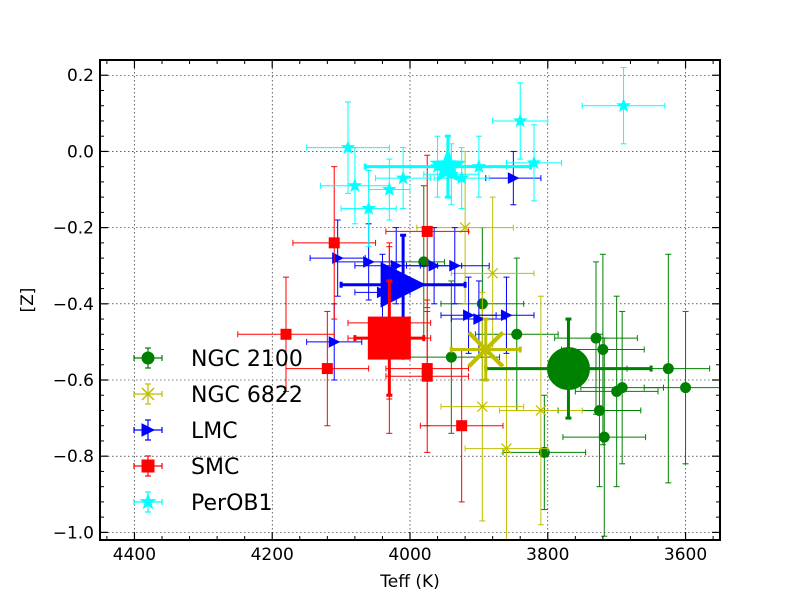 The width and height of the screenshot is (800, 600). Describe the element at coordinates (214, 431) in the screenshot. I see `legend-label: LMC` at that location.